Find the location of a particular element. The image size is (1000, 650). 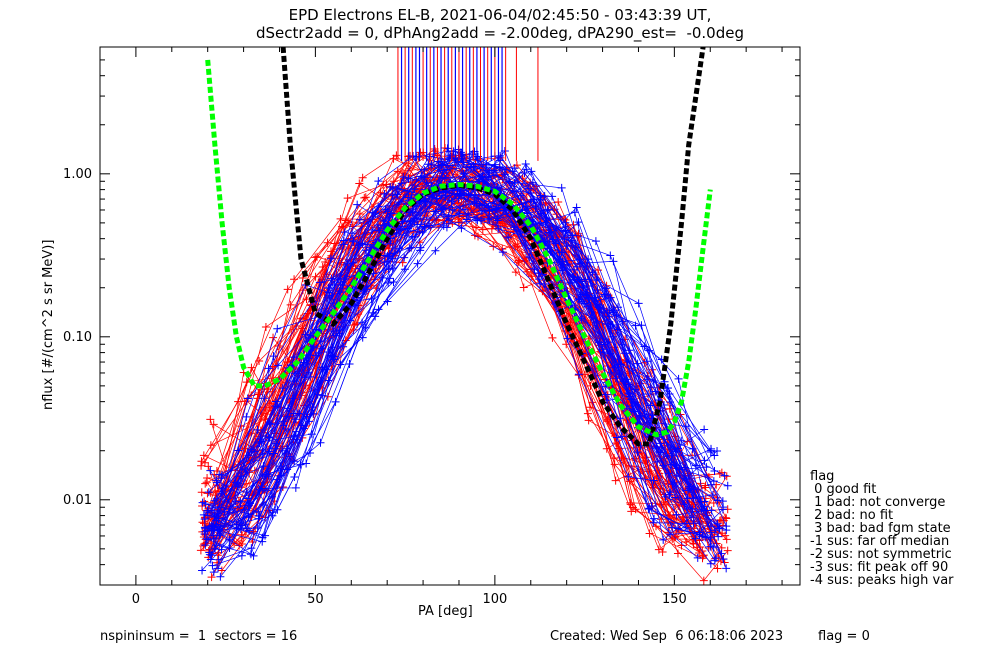

x-tick-label: 50 is located at coordinates (315, 599).